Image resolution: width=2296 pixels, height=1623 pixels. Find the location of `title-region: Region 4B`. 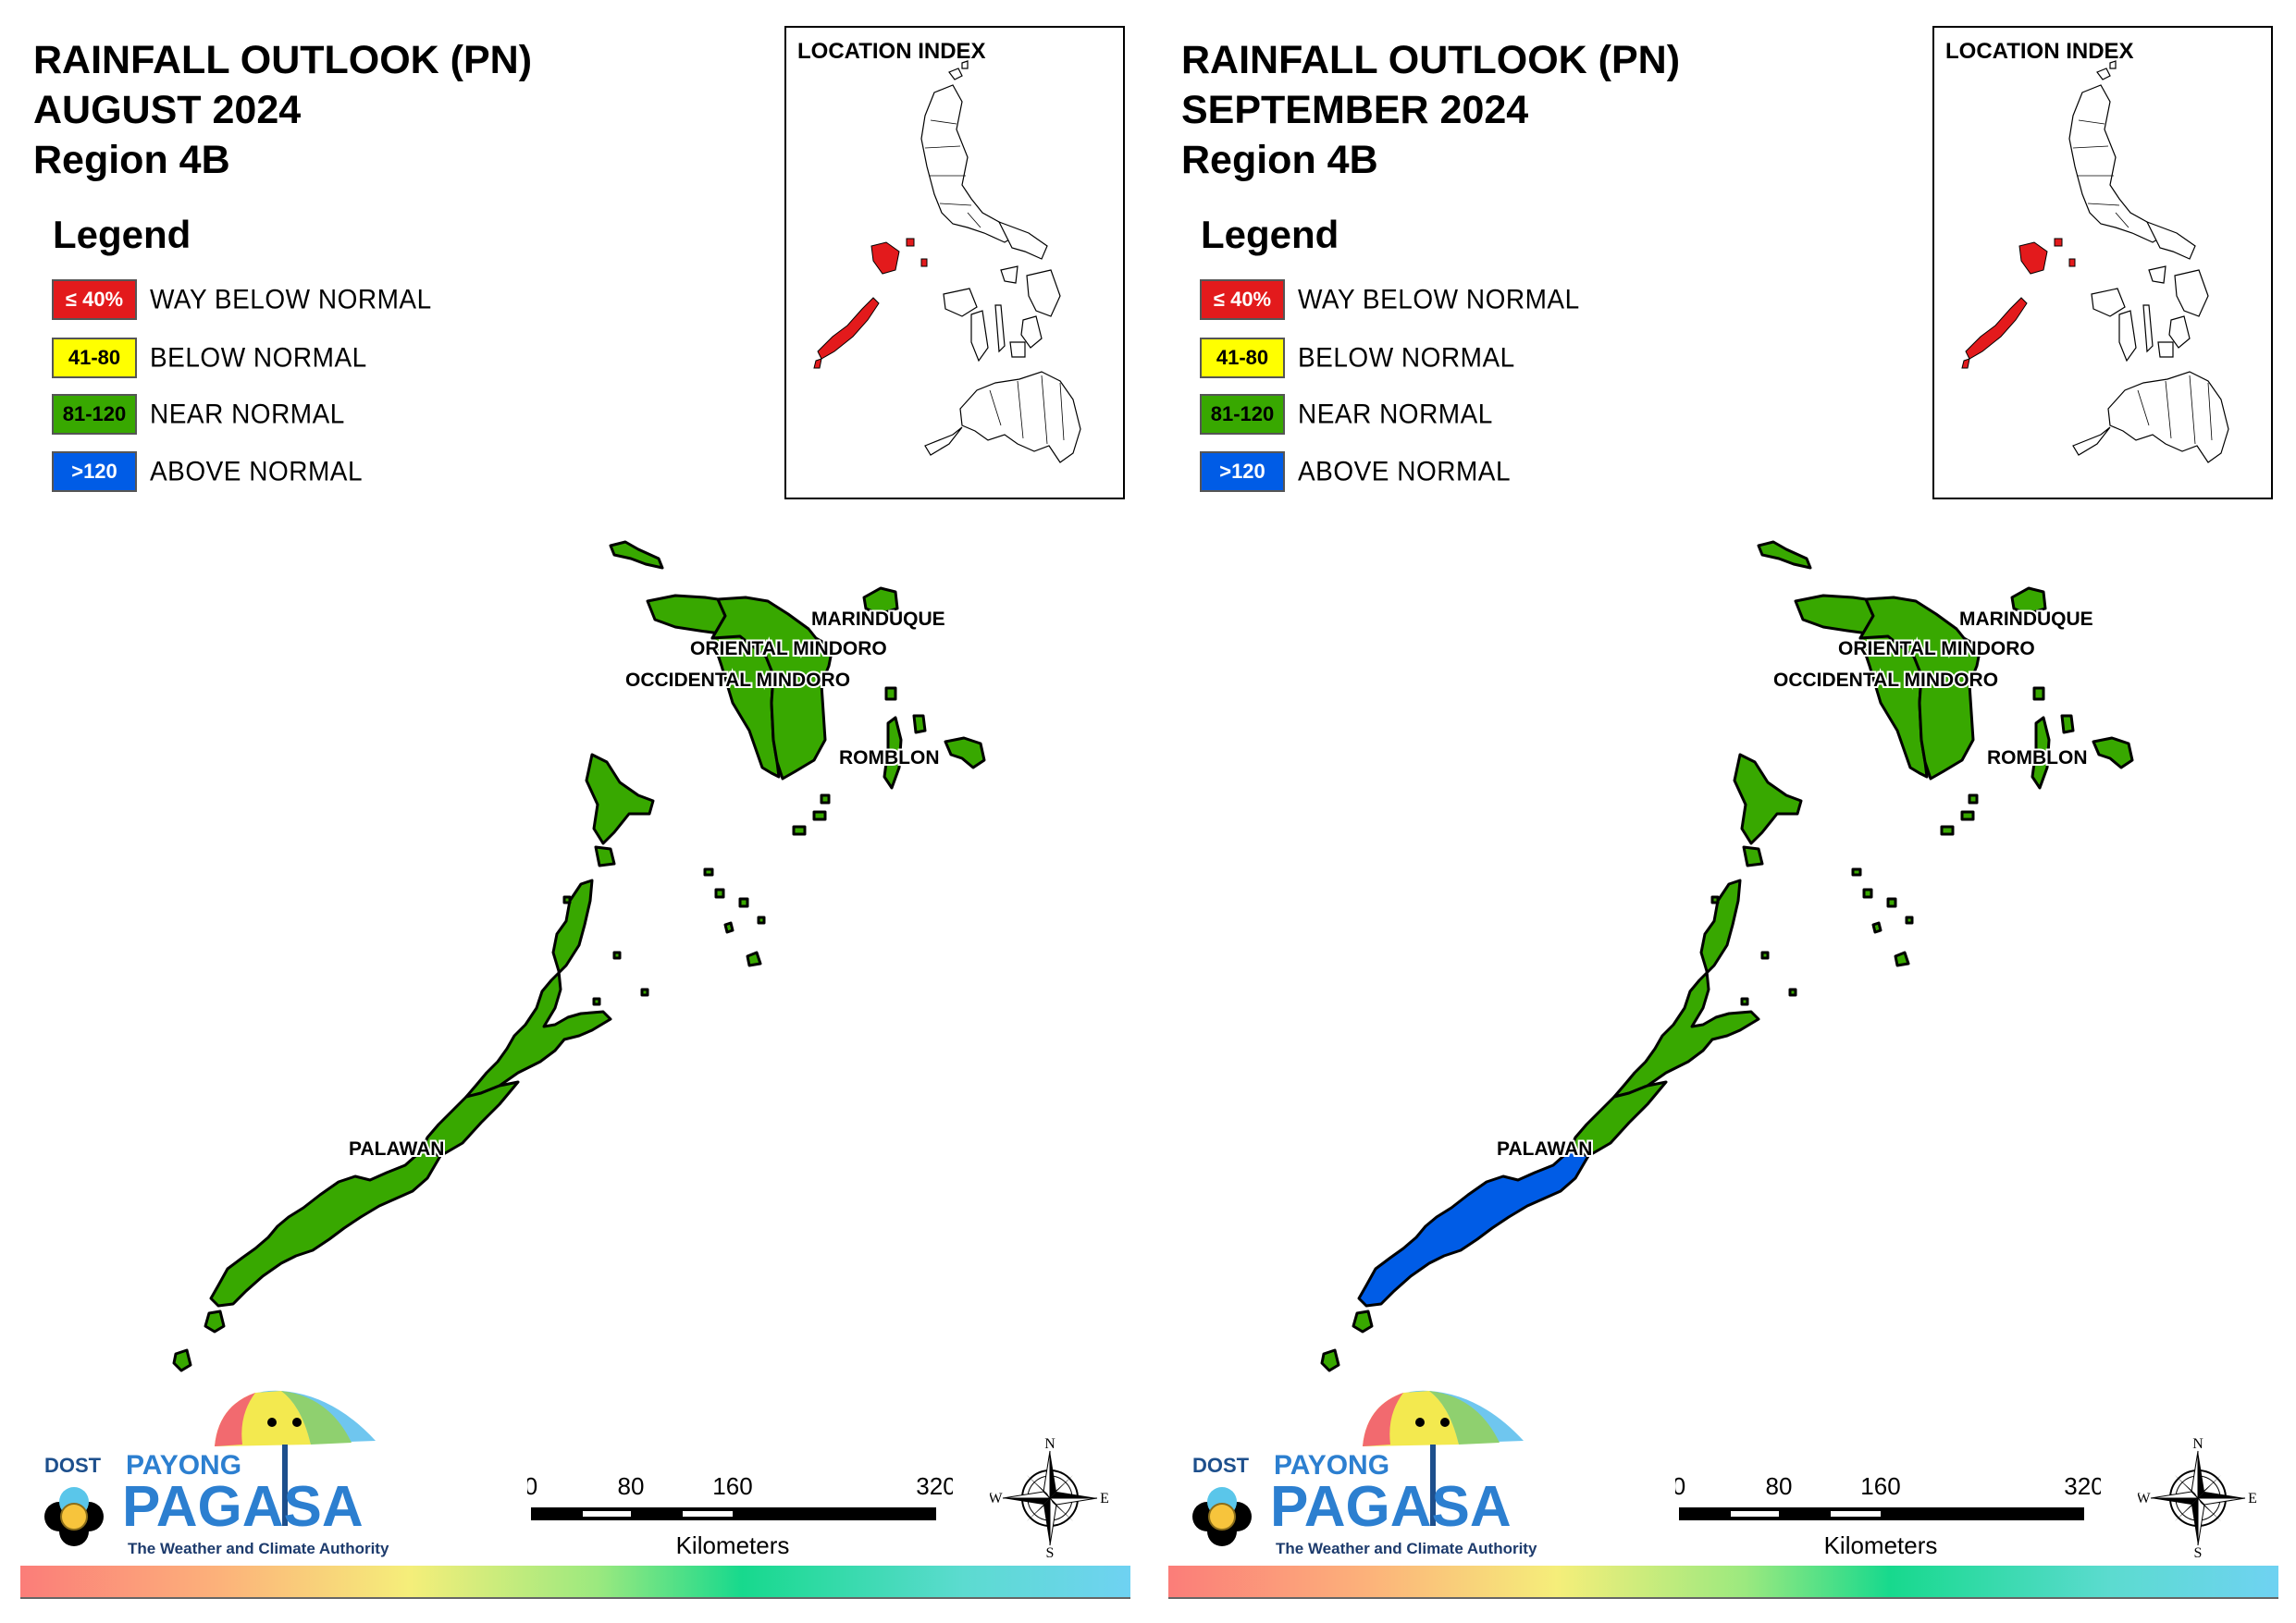

title-region: Region 4B is located at coordinates (1279, 160).